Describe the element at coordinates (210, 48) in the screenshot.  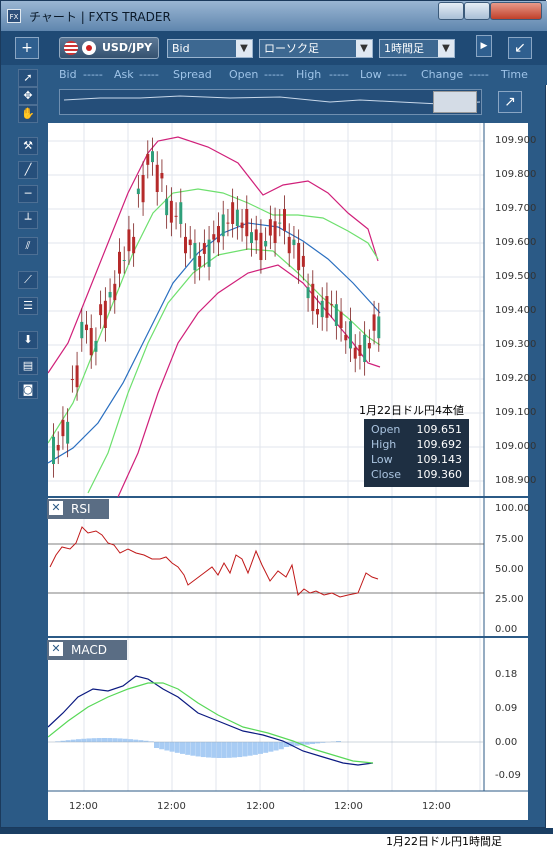
I see `price-type-select: Bid ▼` at that location.